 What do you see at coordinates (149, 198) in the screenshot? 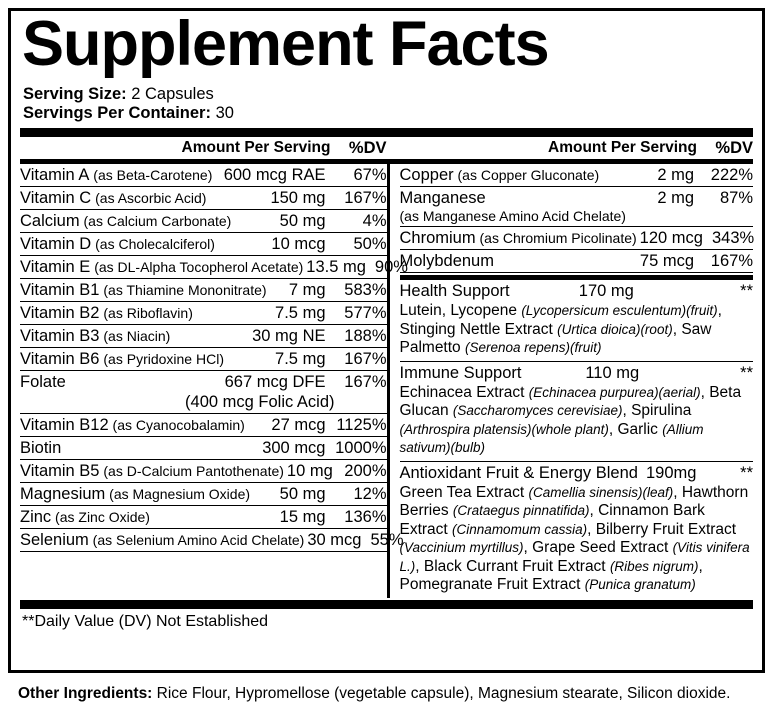
I see `nutrient-source: (as Ascorbic Acid)` at bounding box center [149, 198].